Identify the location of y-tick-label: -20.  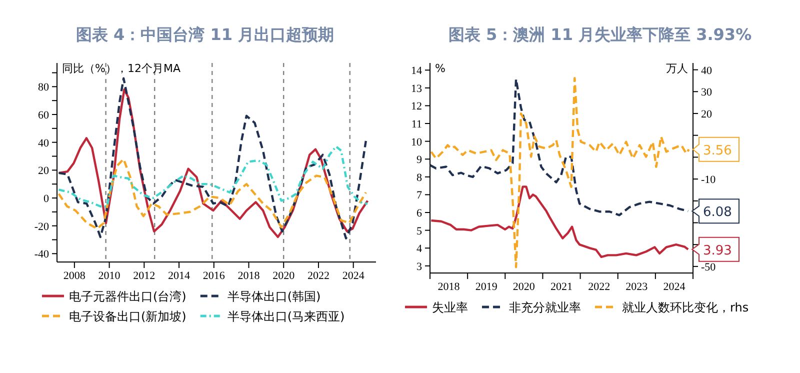
(42, 226).